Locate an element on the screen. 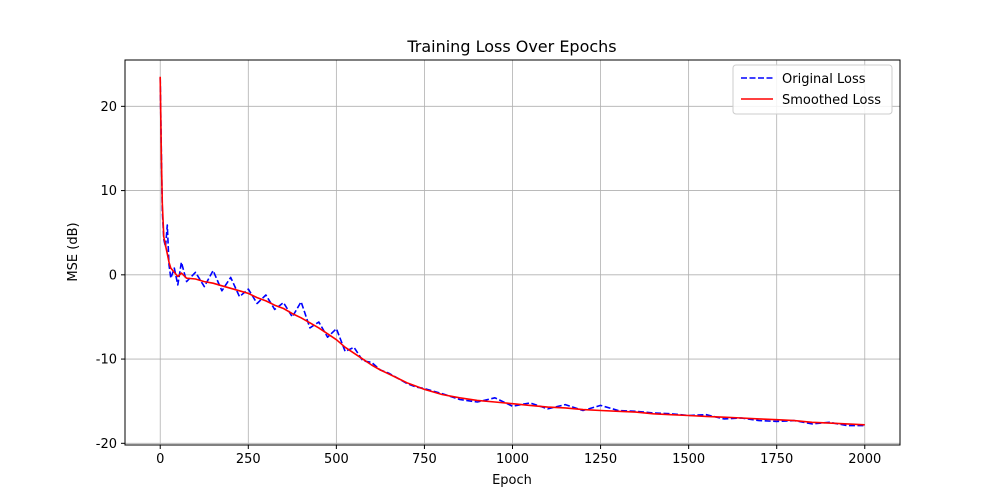  y-axis: 20 10 0 -10 -20 is located at coordinates (110, 276).